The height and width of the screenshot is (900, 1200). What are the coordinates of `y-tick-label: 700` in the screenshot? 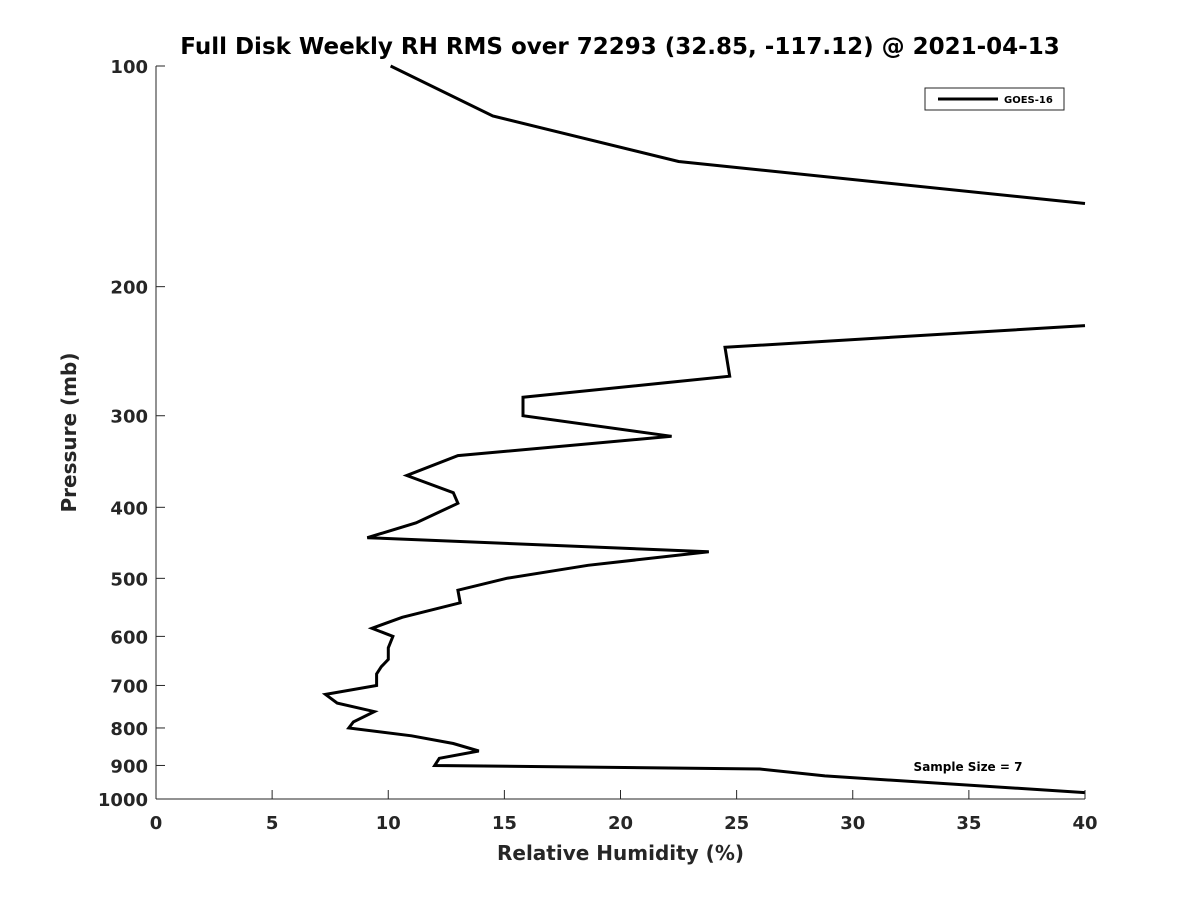 It's located at (129, 686).